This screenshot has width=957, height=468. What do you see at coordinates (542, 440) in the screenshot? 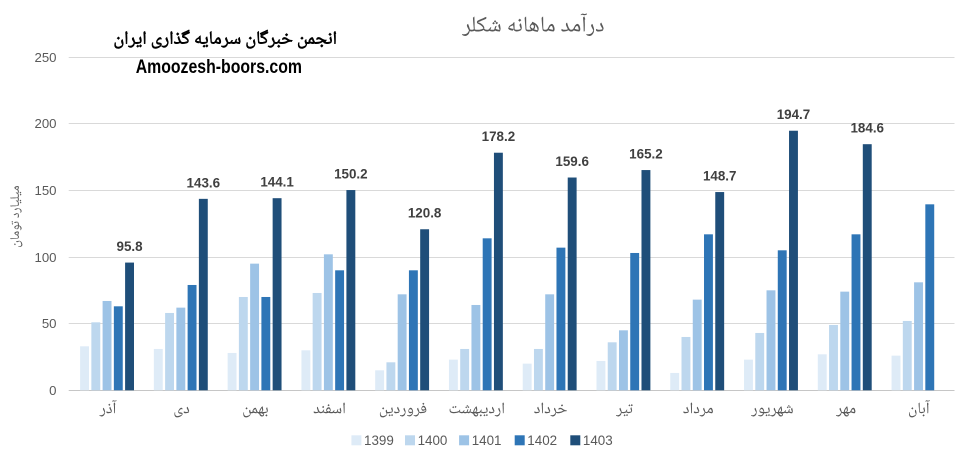
I see `svg-text: 1402` at bounding box center [542, 440].